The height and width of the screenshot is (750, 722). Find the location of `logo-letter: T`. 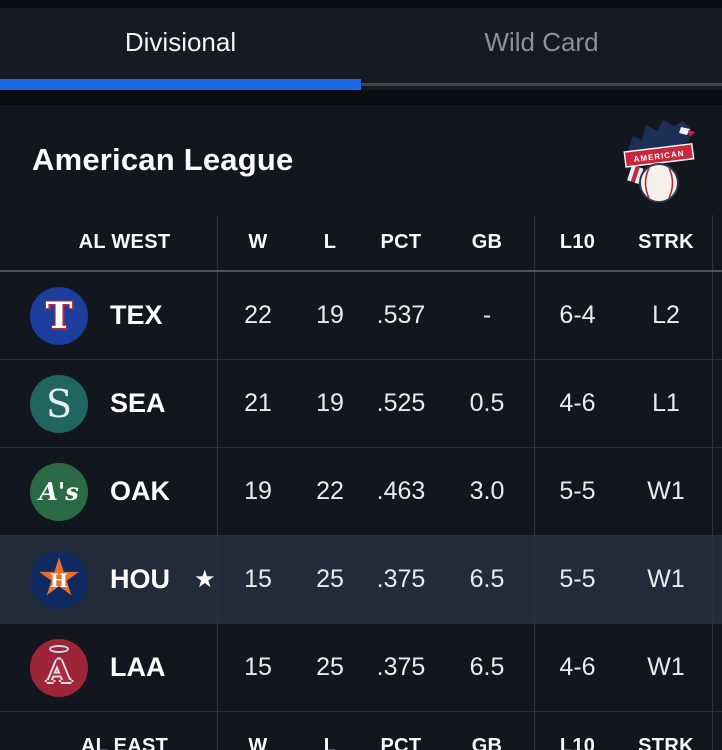

logo-letter: T is located at coordinates (59, 315).